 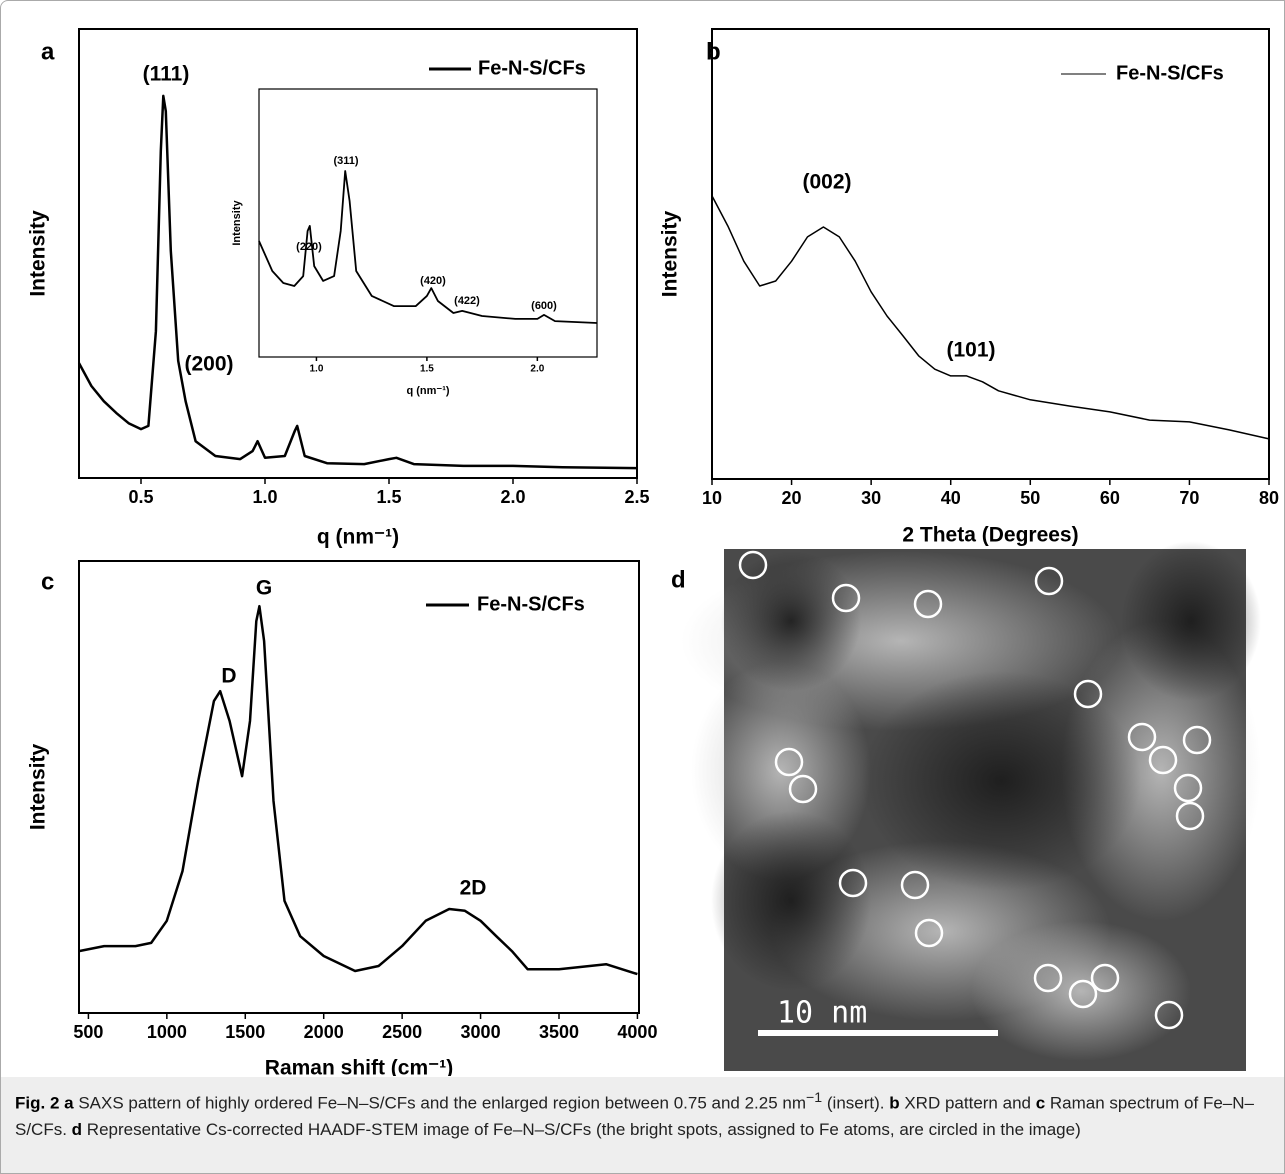 What do you see at coordinates (433, 281) in the screenshot?
I see `annotation: (420)` at bounding box center [433, 281].